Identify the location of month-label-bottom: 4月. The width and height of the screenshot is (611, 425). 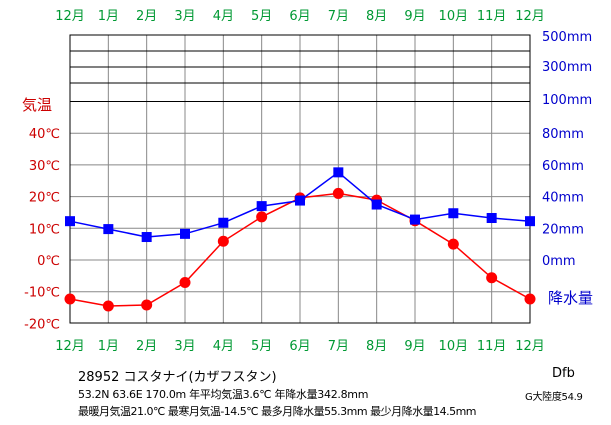
(223, 346).